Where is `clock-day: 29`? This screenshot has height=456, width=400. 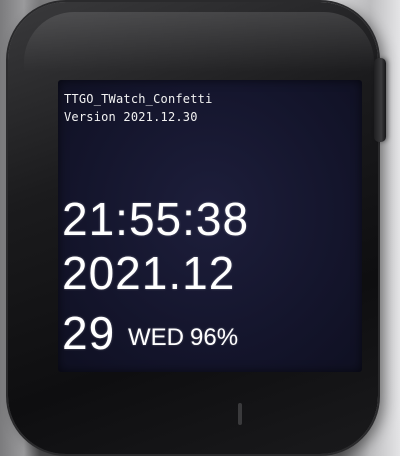 clock-day: 29 is located at coordinates (88, 333).